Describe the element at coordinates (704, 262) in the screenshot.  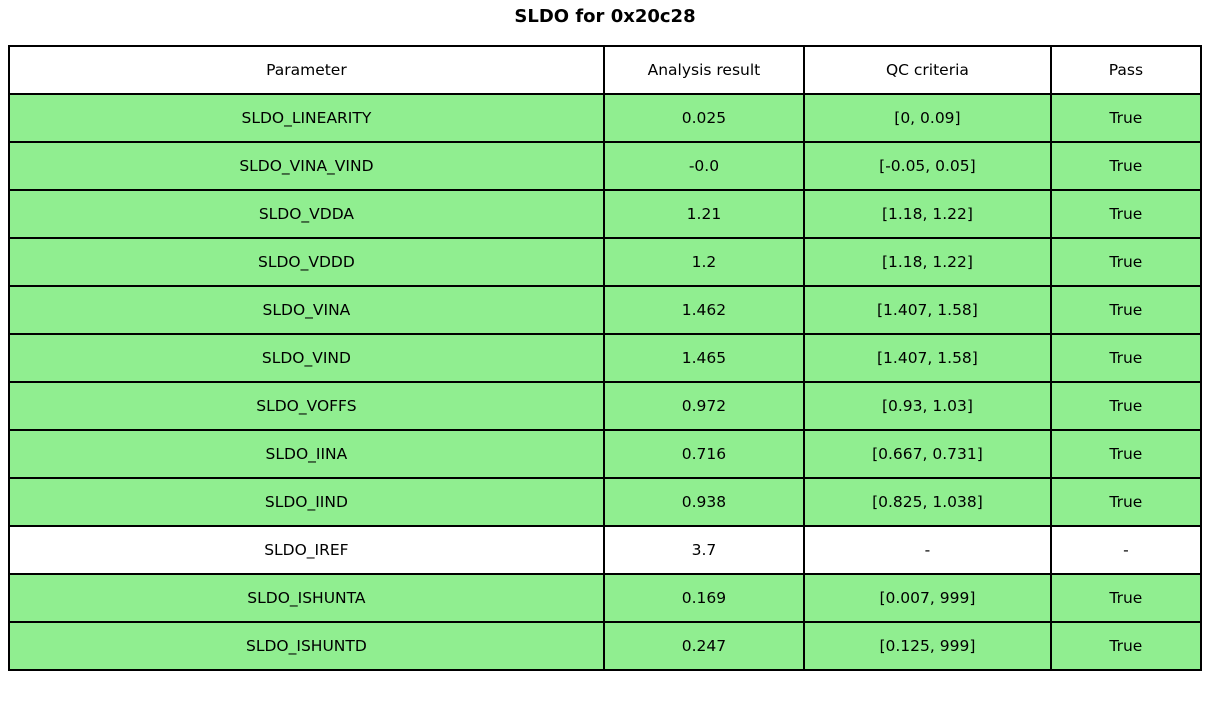
I see `cell-analysis-result: 1.2` at that location.